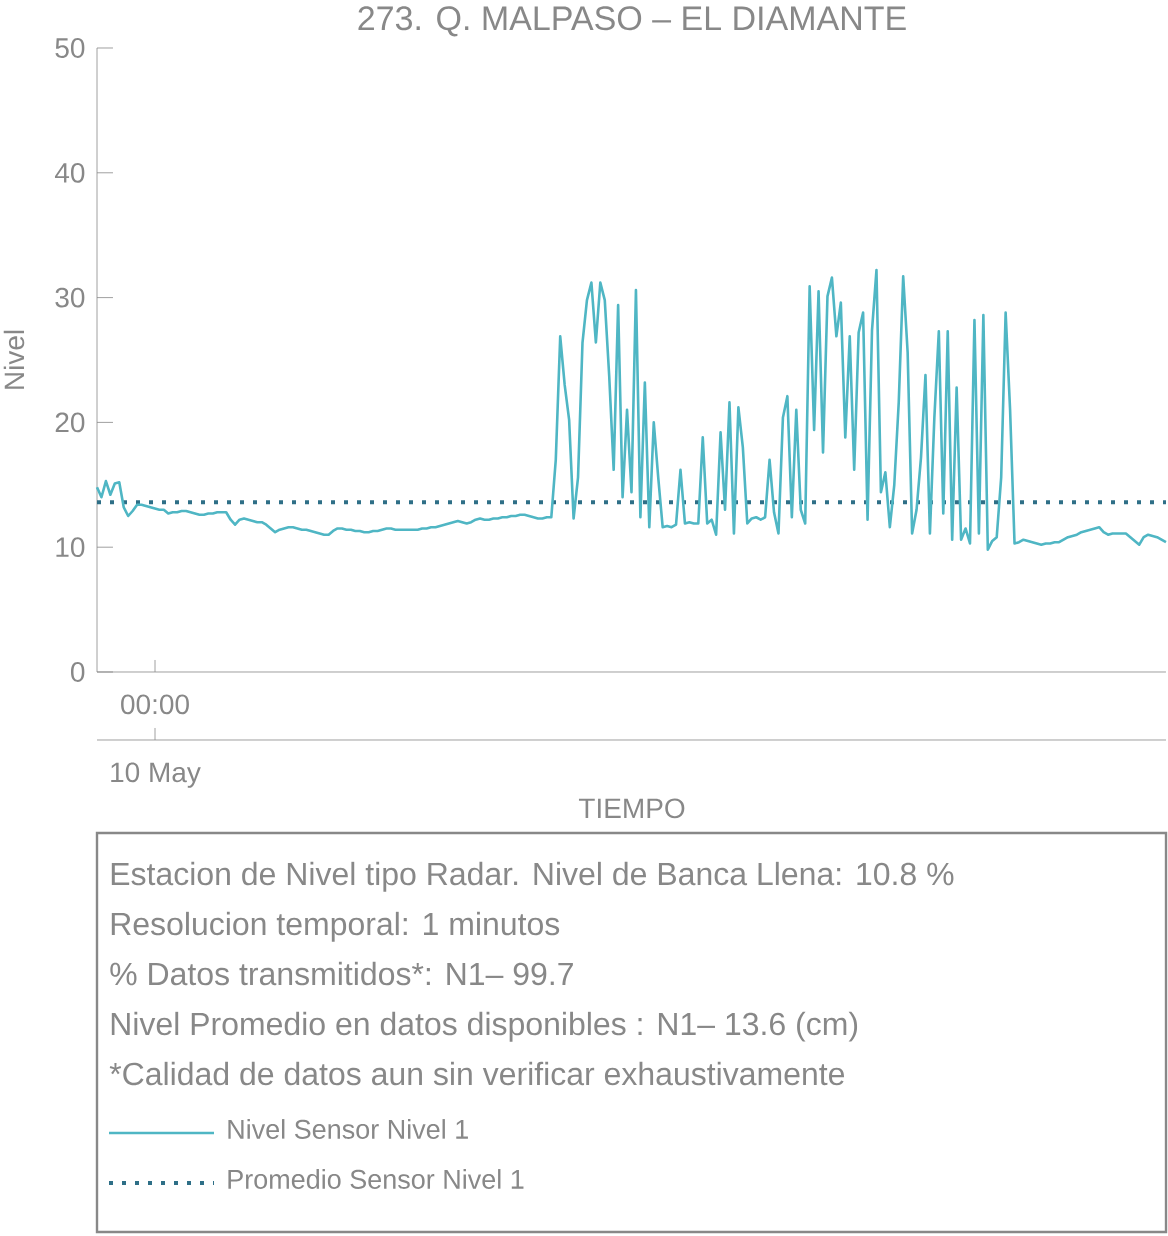 Image resolution: width=1168 pixels, height=1236 pixels. What do you see at coordinates (532, 876) in the screenshot?
I see `text: Estacion de Nivel tipo Radar. Nivel de Banca Llena: 10.8 %` at bounding box center [532, 876].